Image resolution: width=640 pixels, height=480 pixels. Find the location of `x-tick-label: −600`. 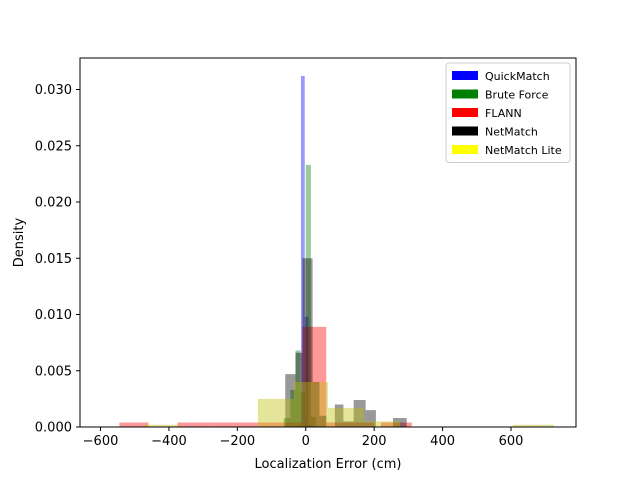

x-tick-label: −600 is located at coordinates (101, 441).